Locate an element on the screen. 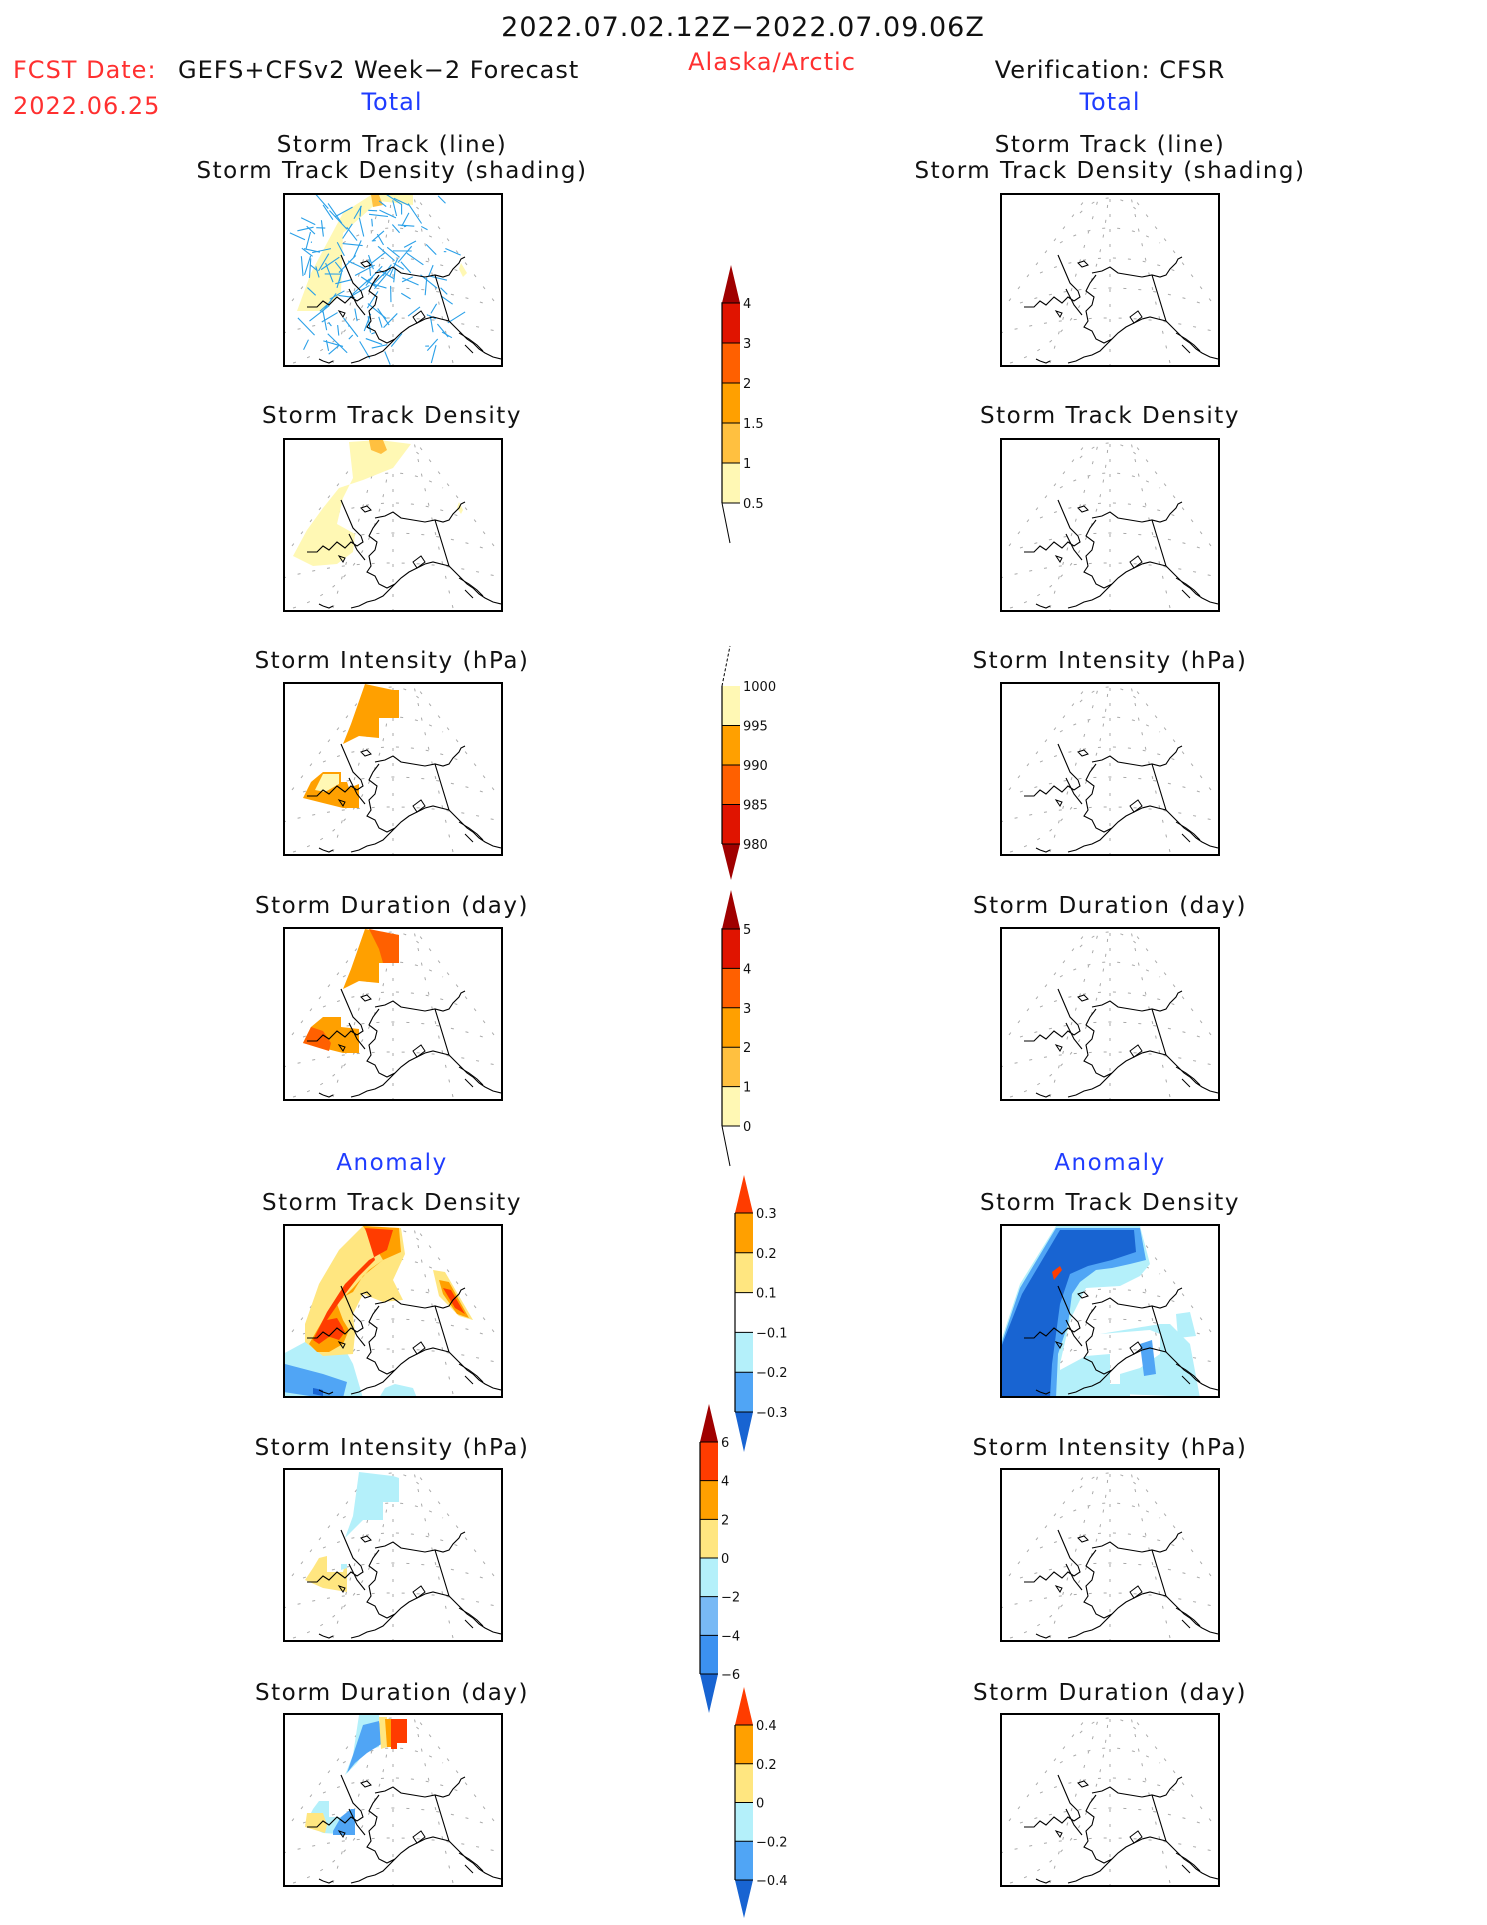 The width and height of the screenshot is (1487, 1925). duration-shading is located at coordinates (317, 1039).